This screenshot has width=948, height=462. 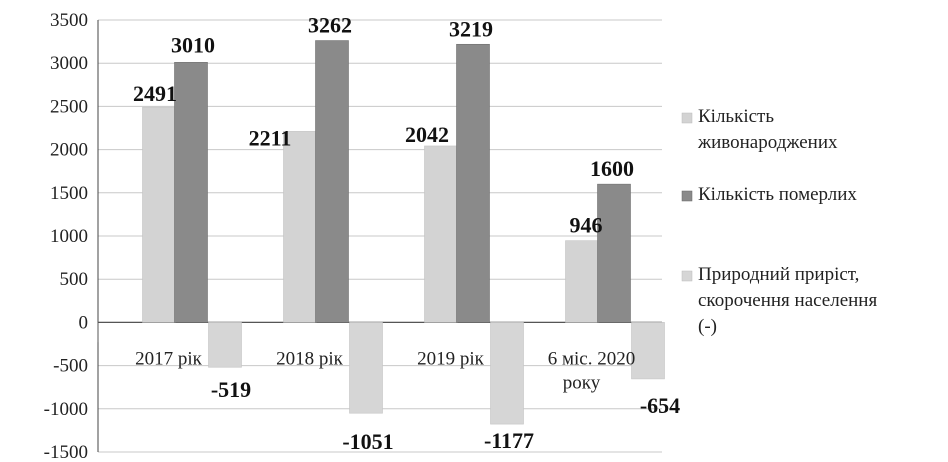 I want to click on x-tick-label: 2019 рік, so click(x=451, y=358).